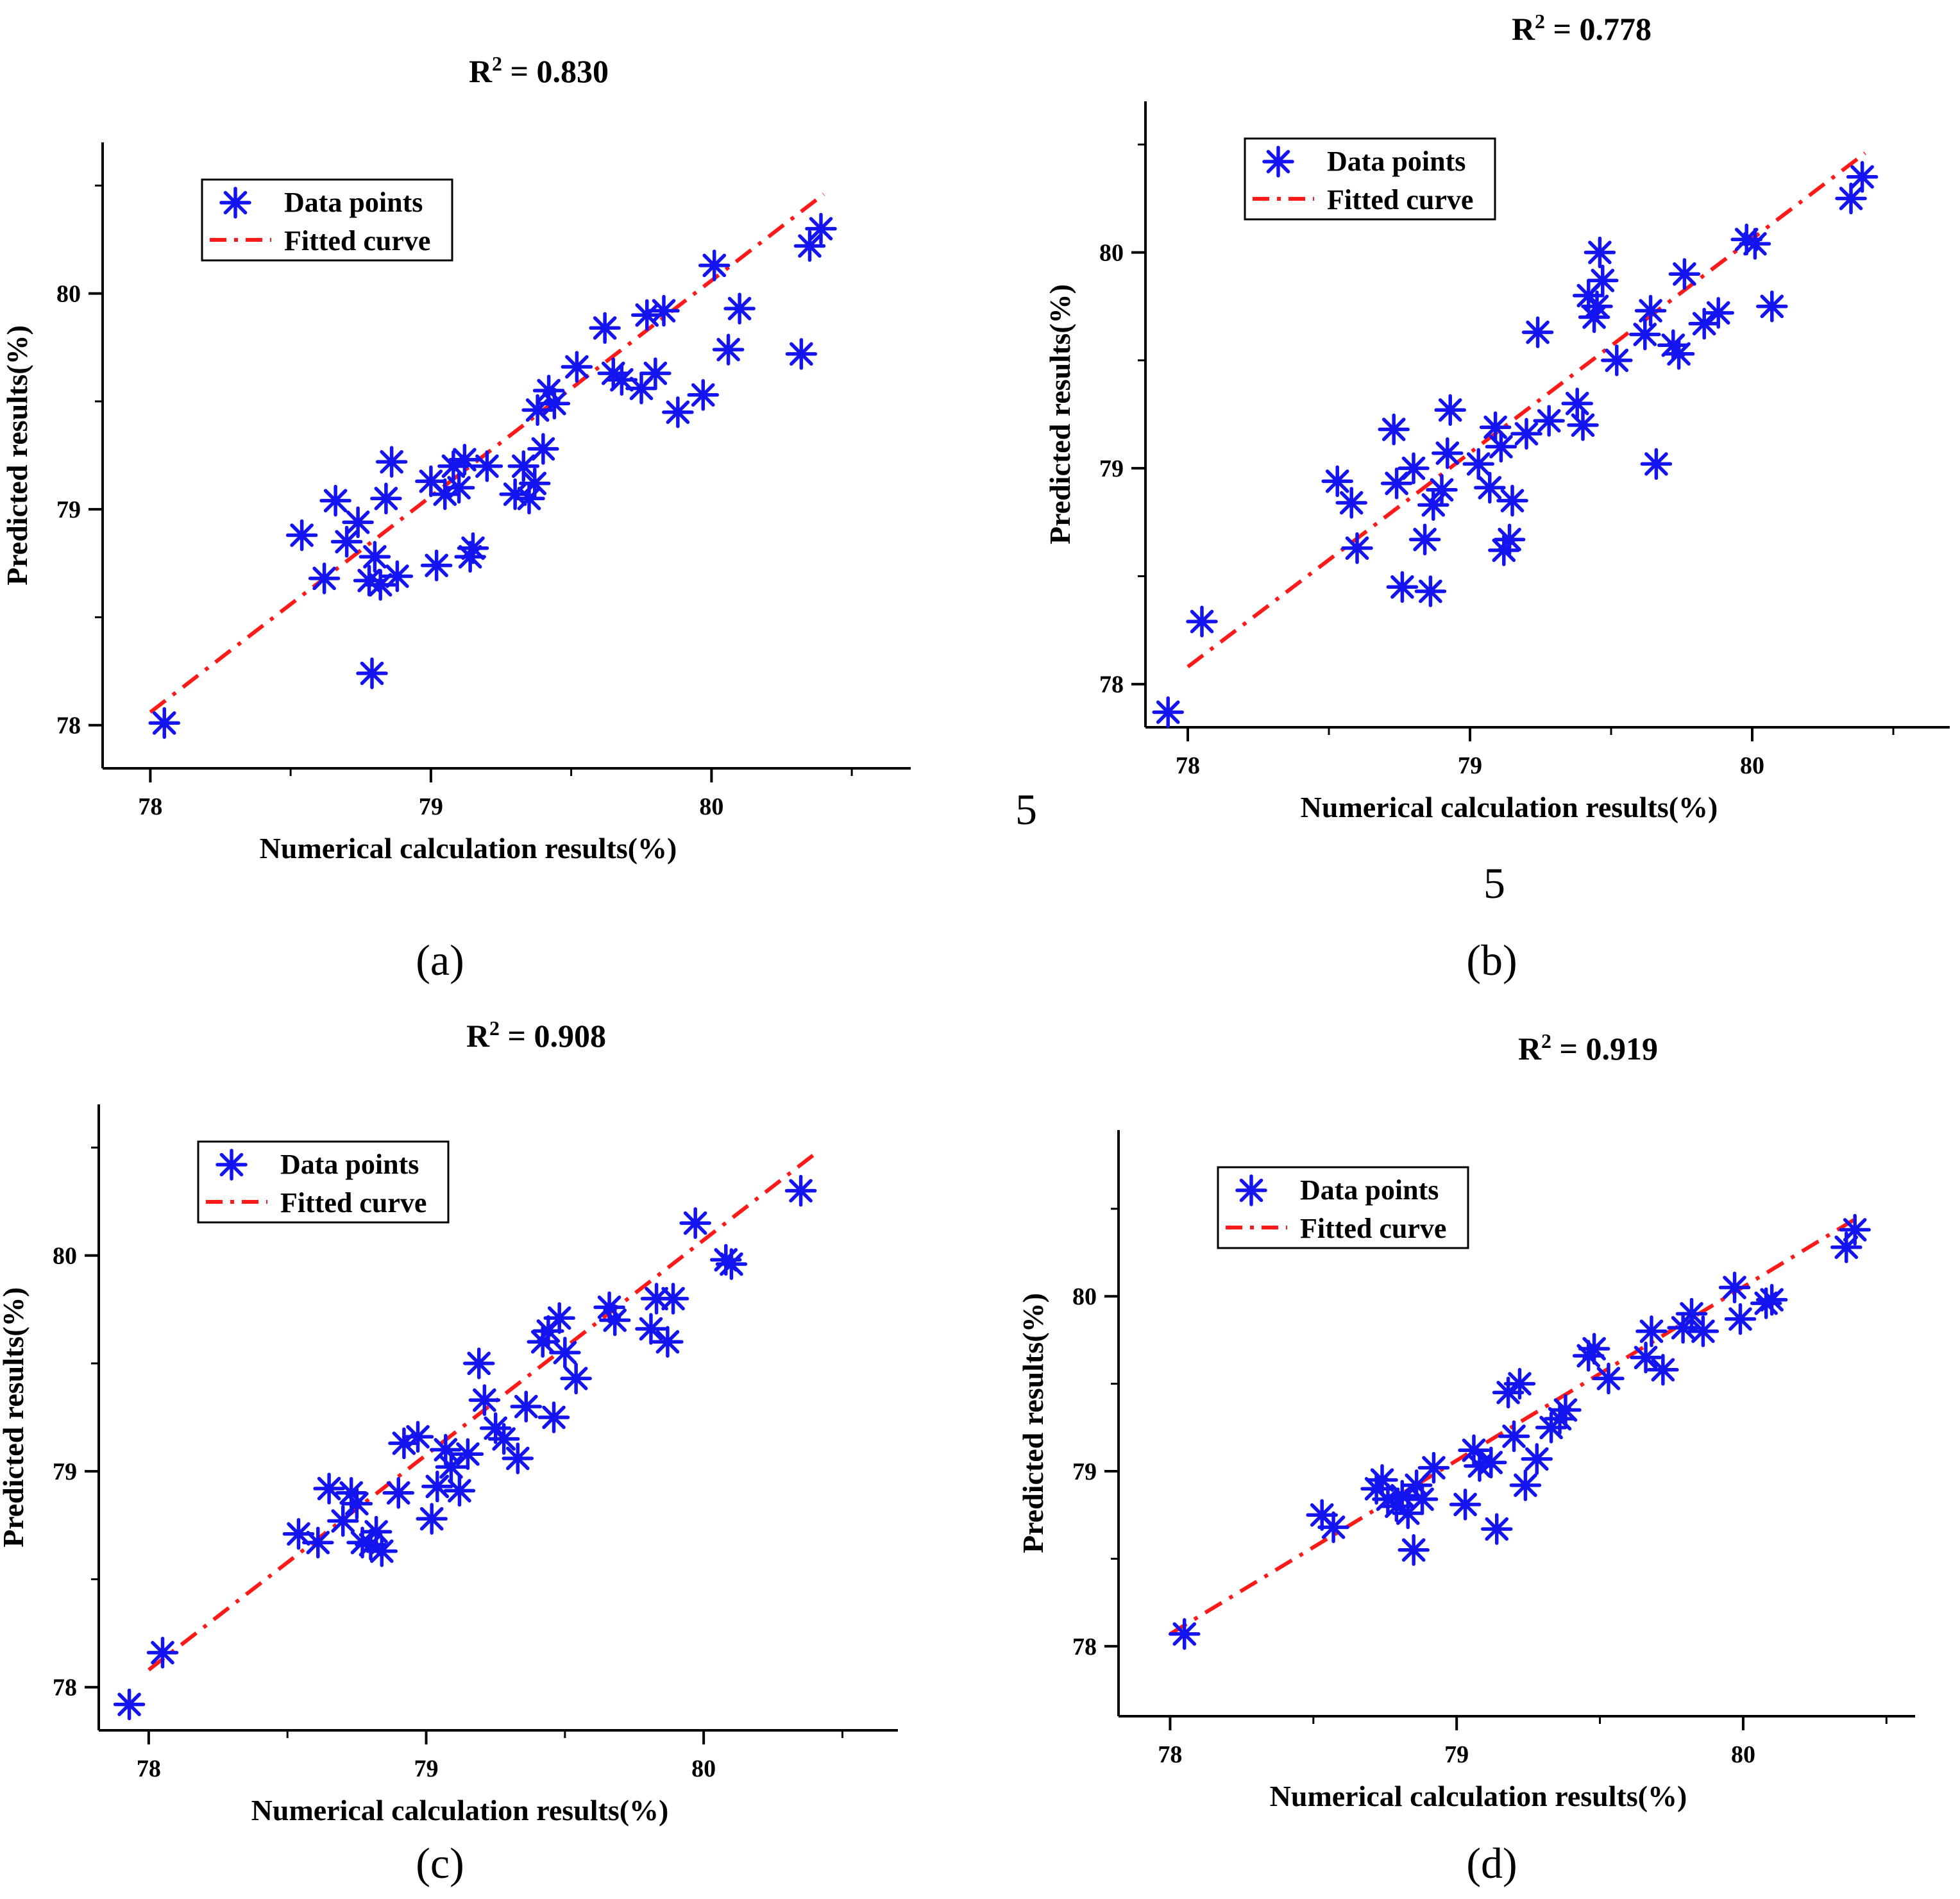  I want to click on legend-marker-data-points, so click(231, 1165).